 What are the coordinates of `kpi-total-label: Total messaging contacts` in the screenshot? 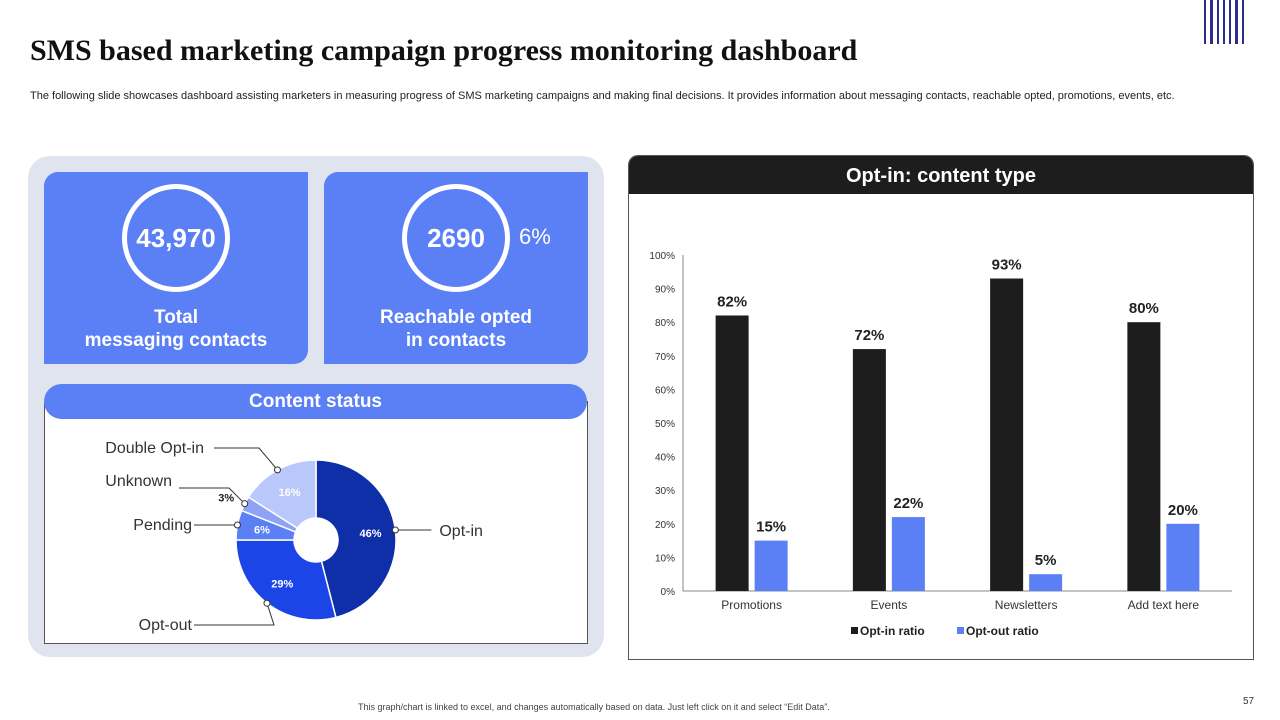 It's located at (176, 329).